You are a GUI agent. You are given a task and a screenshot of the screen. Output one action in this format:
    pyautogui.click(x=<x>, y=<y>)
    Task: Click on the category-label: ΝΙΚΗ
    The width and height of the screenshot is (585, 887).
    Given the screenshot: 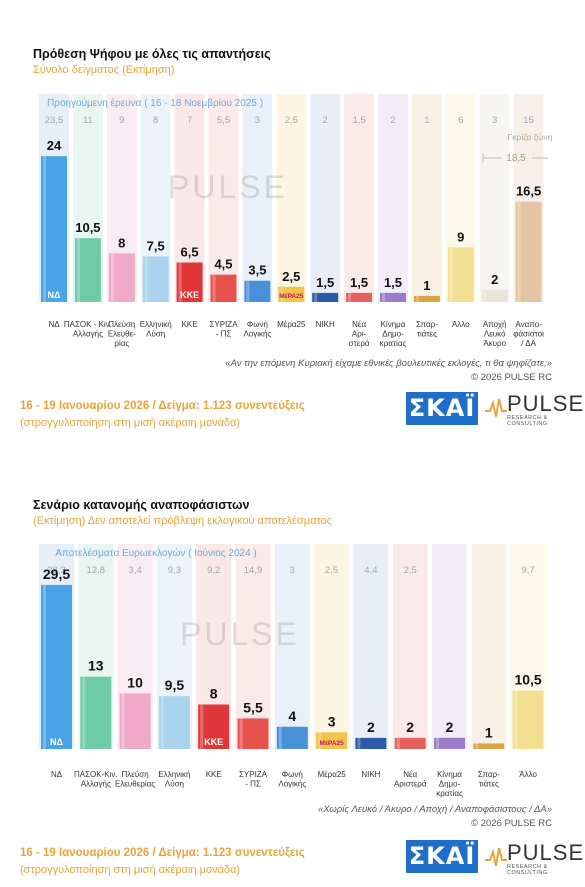 What is the action you would take?
    pyautogui.click(x=325, y=324)
    